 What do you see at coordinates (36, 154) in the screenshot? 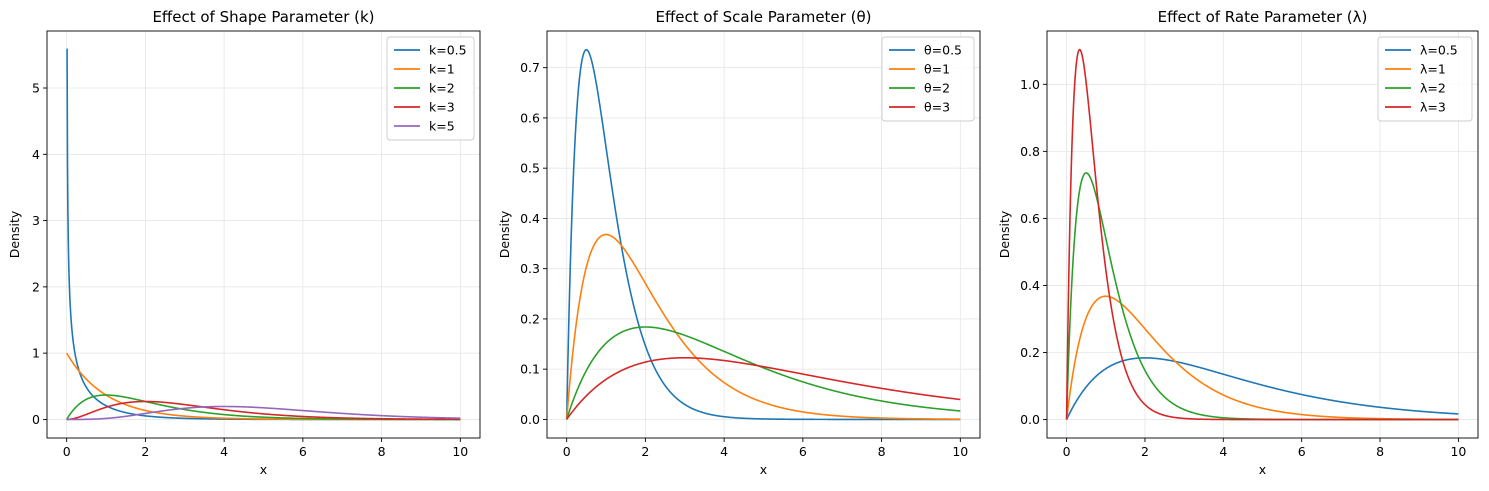
I see `y-tick-label: 4` at bounding box center [36, 154].